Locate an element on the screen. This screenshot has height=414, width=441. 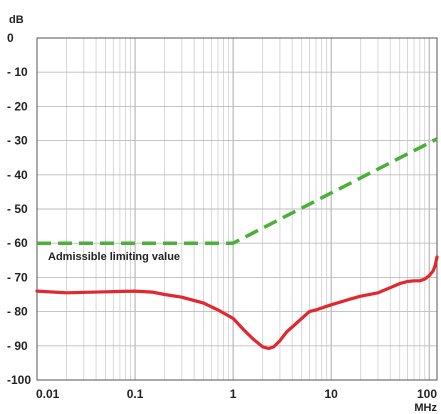
y-tick-label: - 80 is located at coordinates (17, 312).